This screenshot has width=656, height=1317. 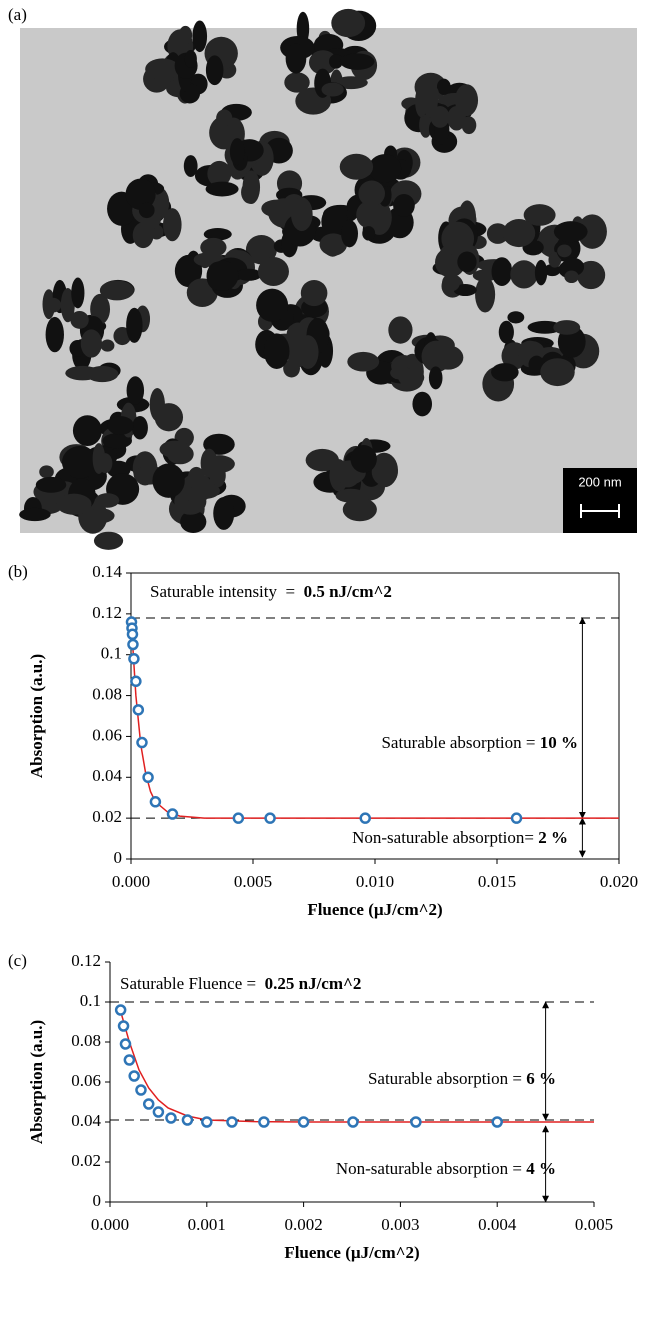 I want to click on annotation-text: Non-saturable absorption=, so click(x=445, y=837).